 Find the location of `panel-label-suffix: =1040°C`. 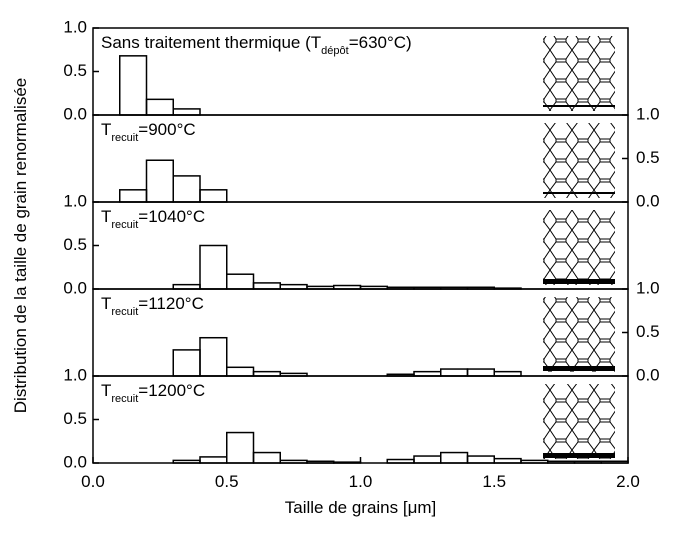

panel-label-suffix: =1040°C is located at coordinates (171, 216).